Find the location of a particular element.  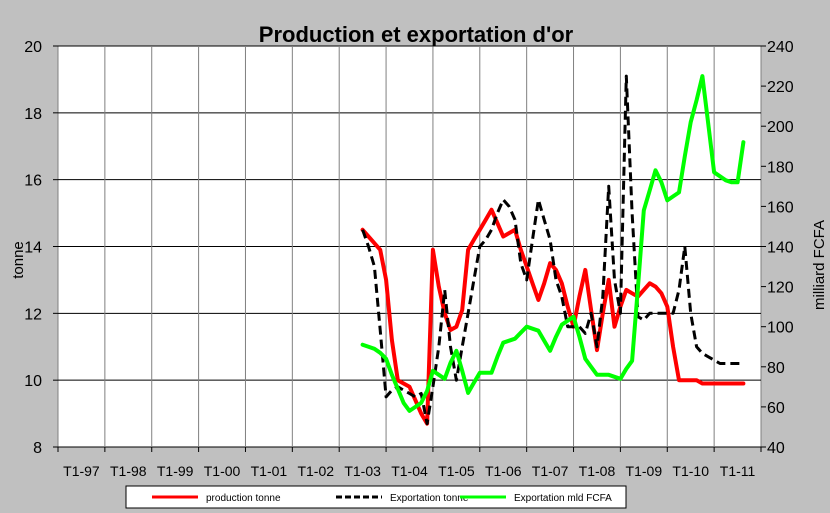

y-tick-label: 10 is located at coordinates (33, 381).